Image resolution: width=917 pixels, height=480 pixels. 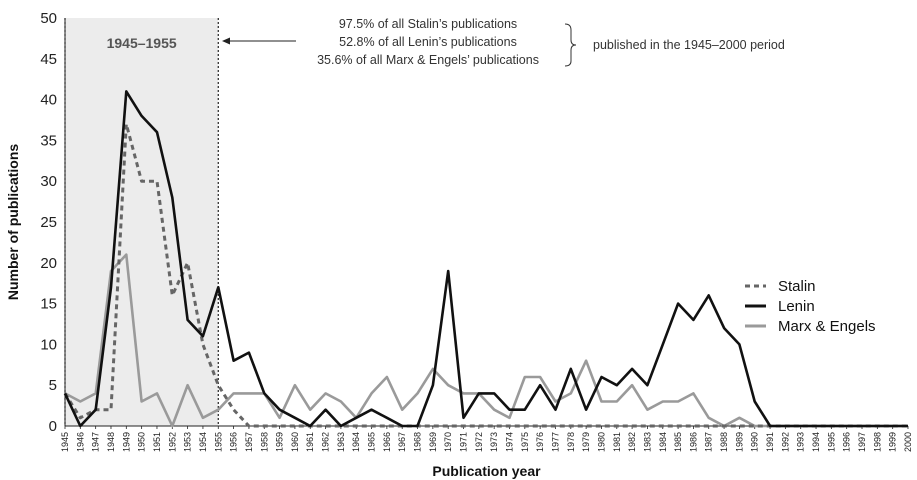 What do you see at coordinates (724, 442) in the screenshot?
I see `x-tick-label: 1988` at bounding box center [724, 442].